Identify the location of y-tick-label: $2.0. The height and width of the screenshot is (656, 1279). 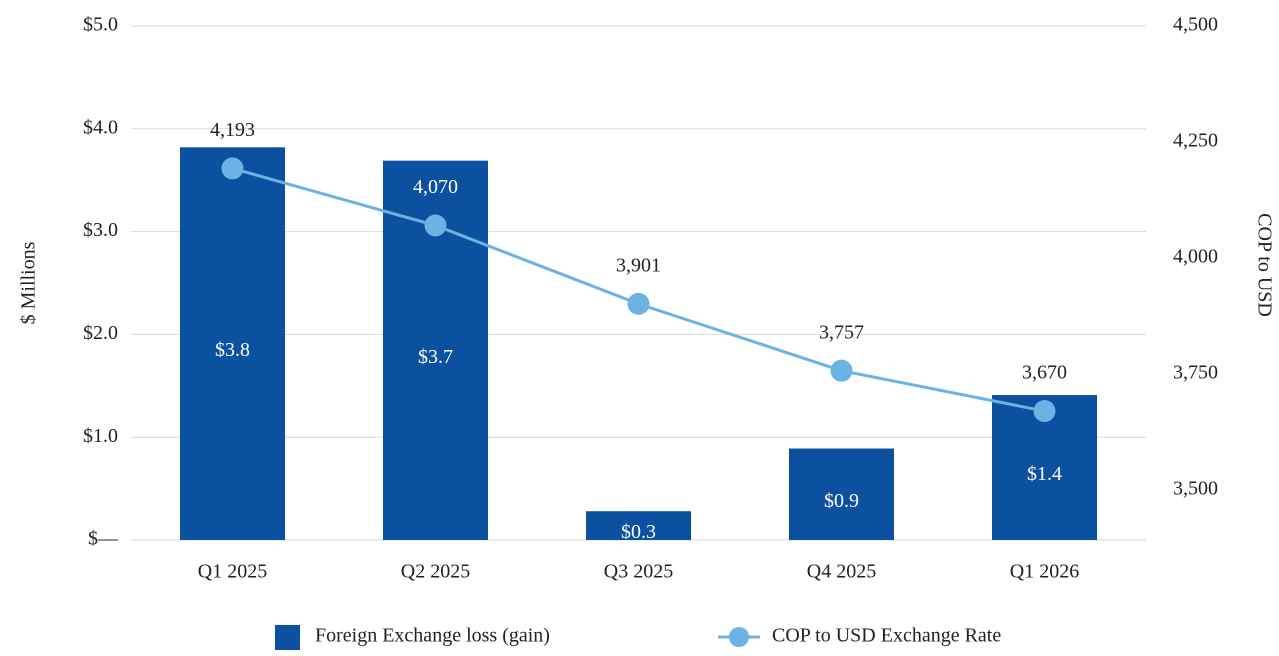
(100, 333).